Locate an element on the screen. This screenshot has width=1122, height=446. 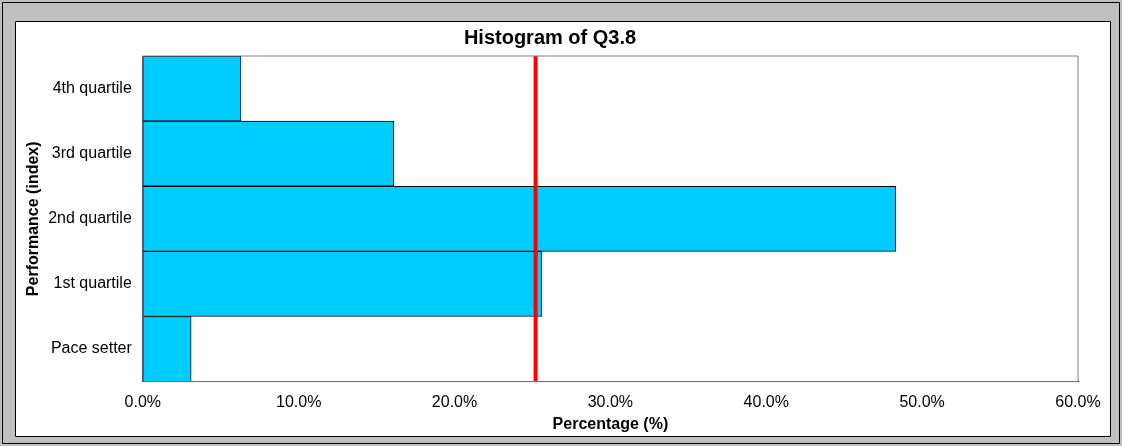
x-tick-label: 40.0% is located at coordinates (766, 401).